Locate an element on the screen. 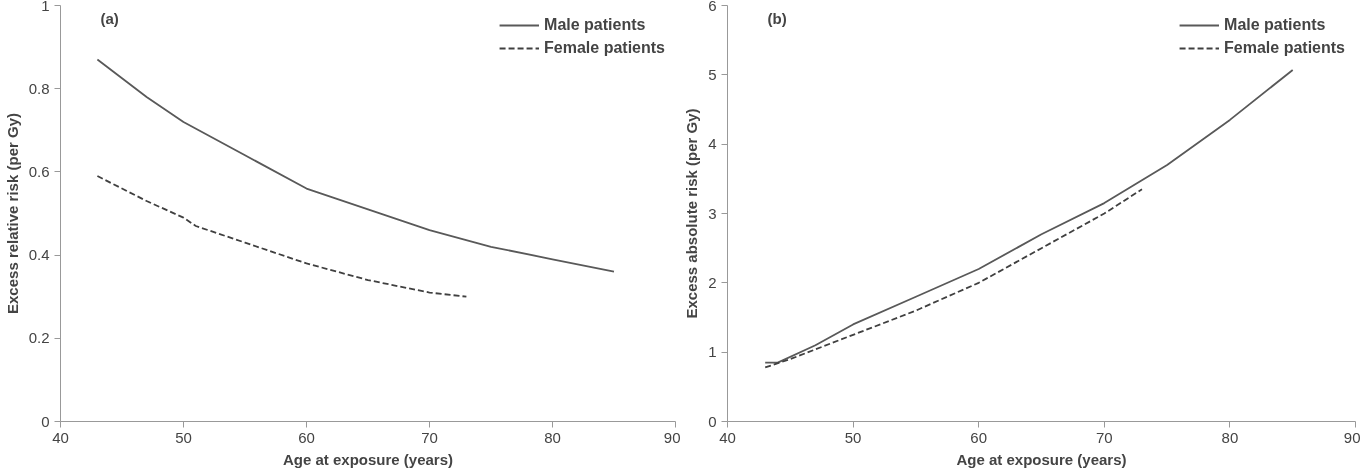 The width and height of the screenshot is (1372, 475). y-tick-label: 3 is located at coordinates (712, 213).